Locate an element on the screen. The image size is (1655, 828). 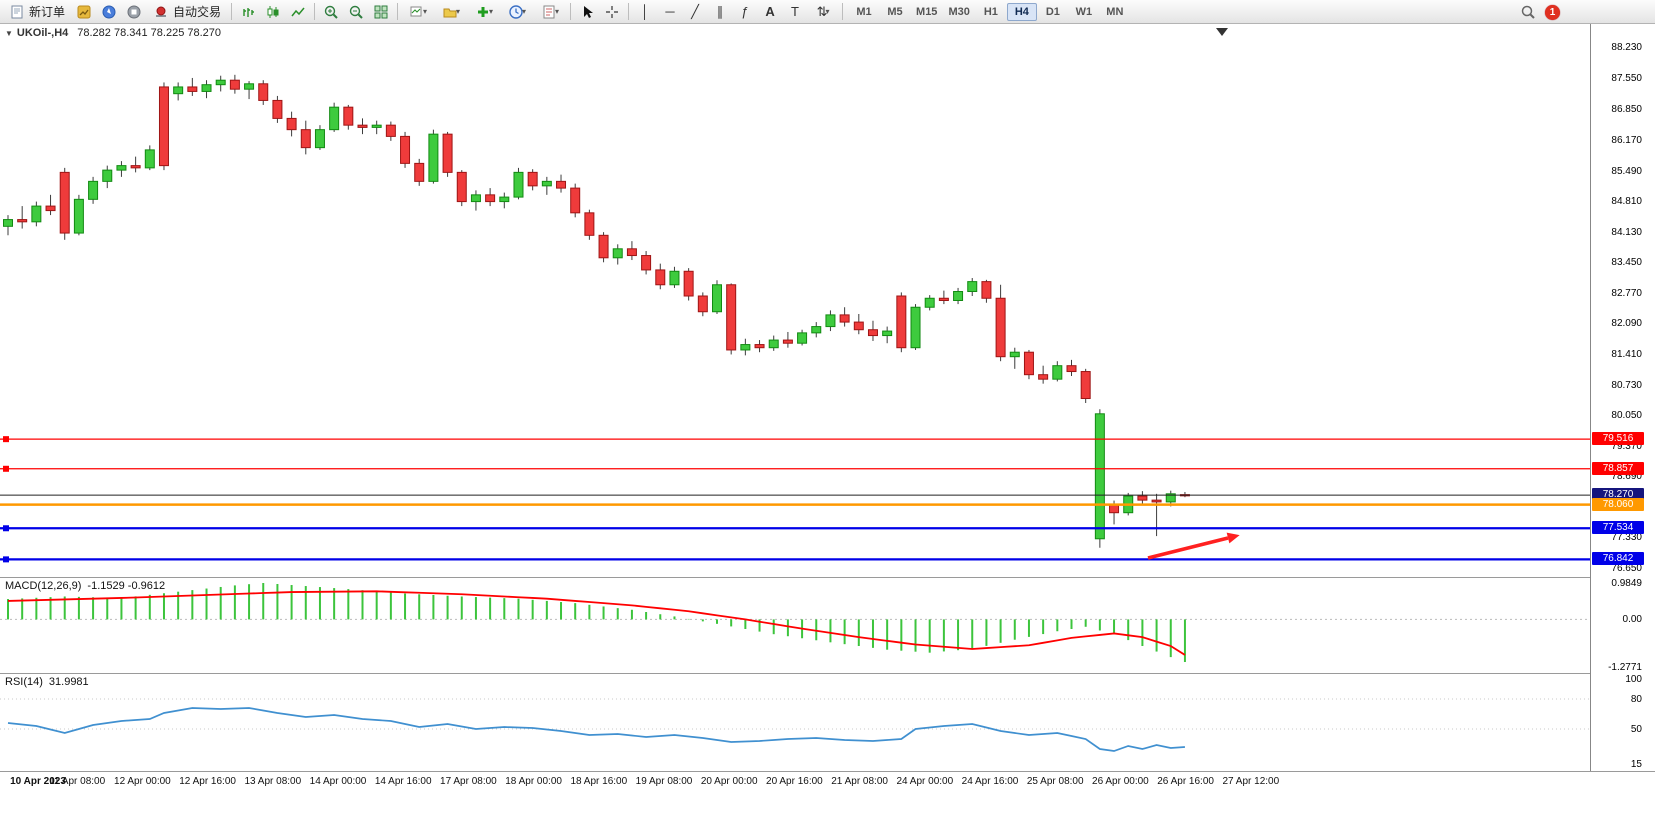
market-watch-button is located at coordinates (84, 12).